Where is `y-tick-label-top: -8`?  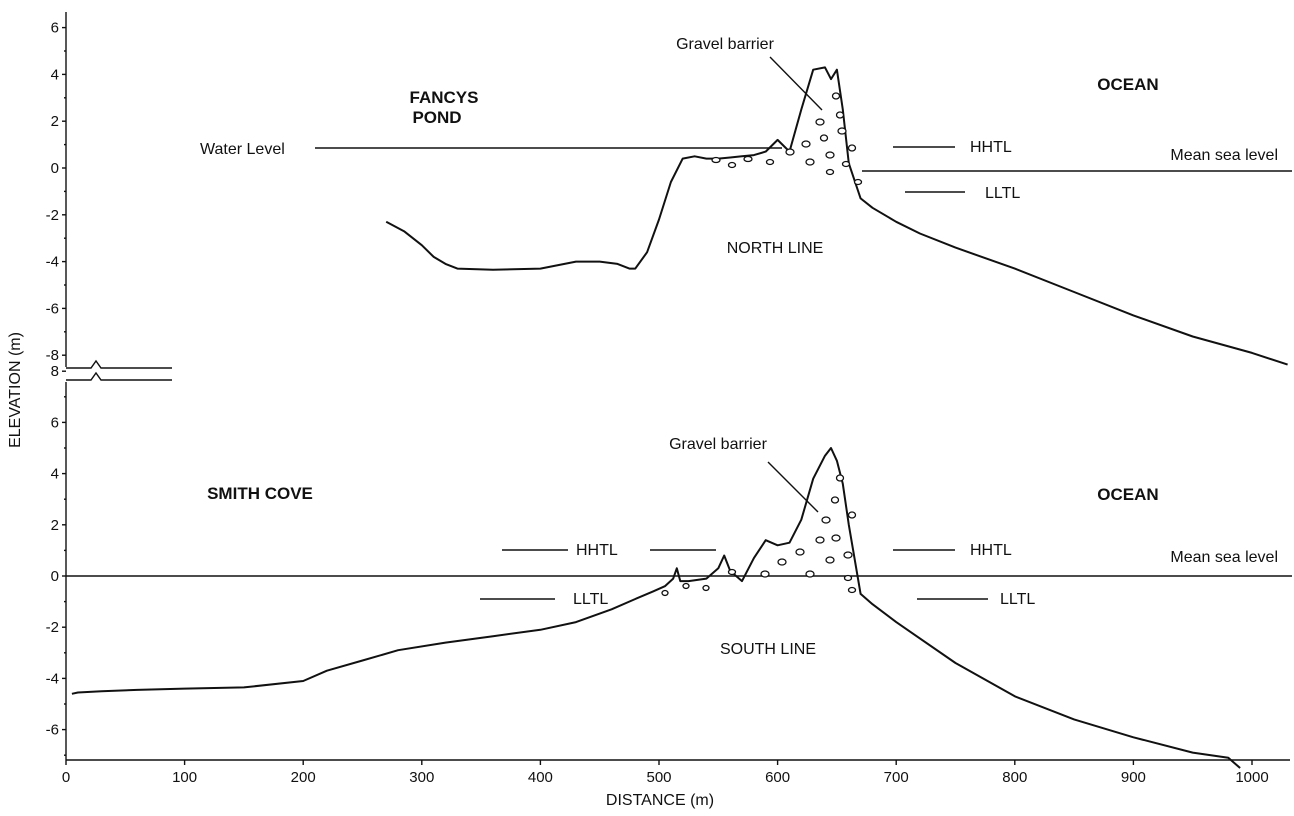 y-tick-label-top: -8 is located at coordinates (52, 355).